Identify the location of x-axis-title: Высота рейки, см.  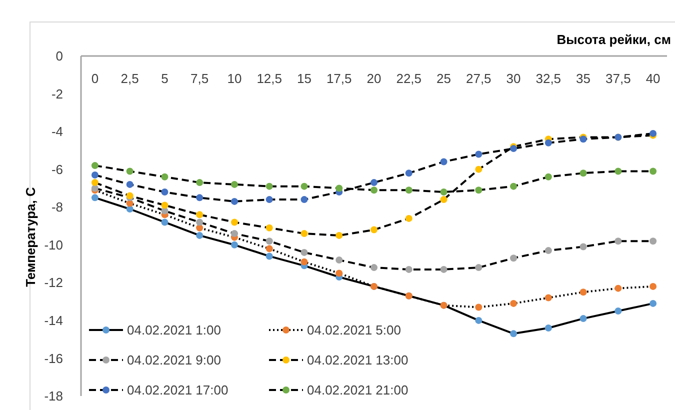
(613, 39).